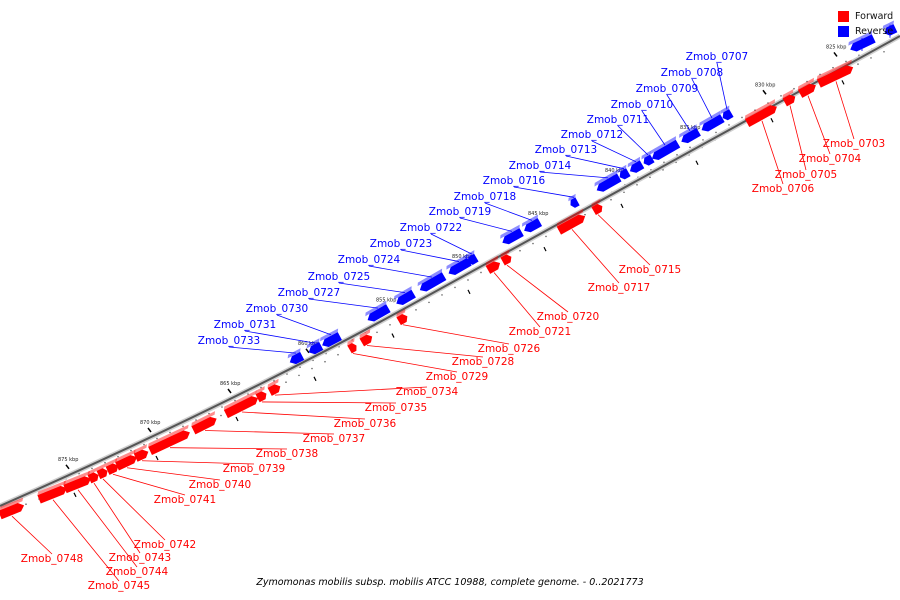 The width and height of the screenshot is (900, 600). I want to click on kbp-tick-label: 875 kbp, so click(68, 460).